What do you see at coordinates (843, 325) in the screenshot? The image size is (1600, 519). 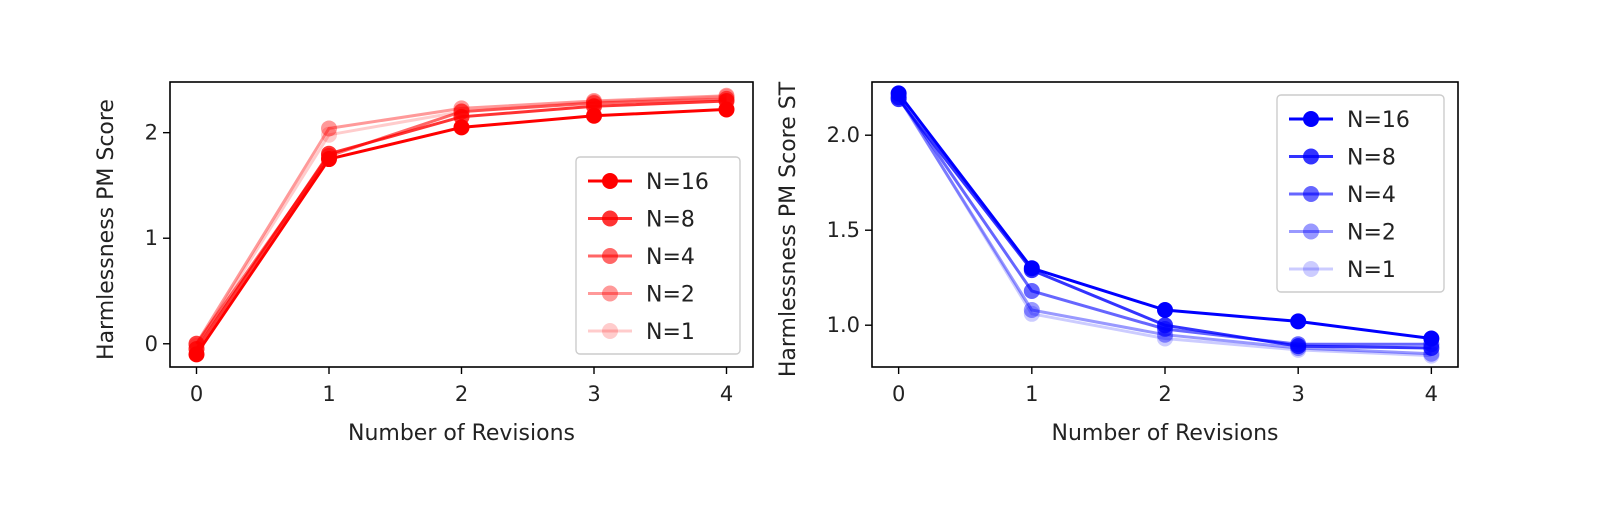 I see `y-tick-label: 1.0` at bounding box center [843, 325].